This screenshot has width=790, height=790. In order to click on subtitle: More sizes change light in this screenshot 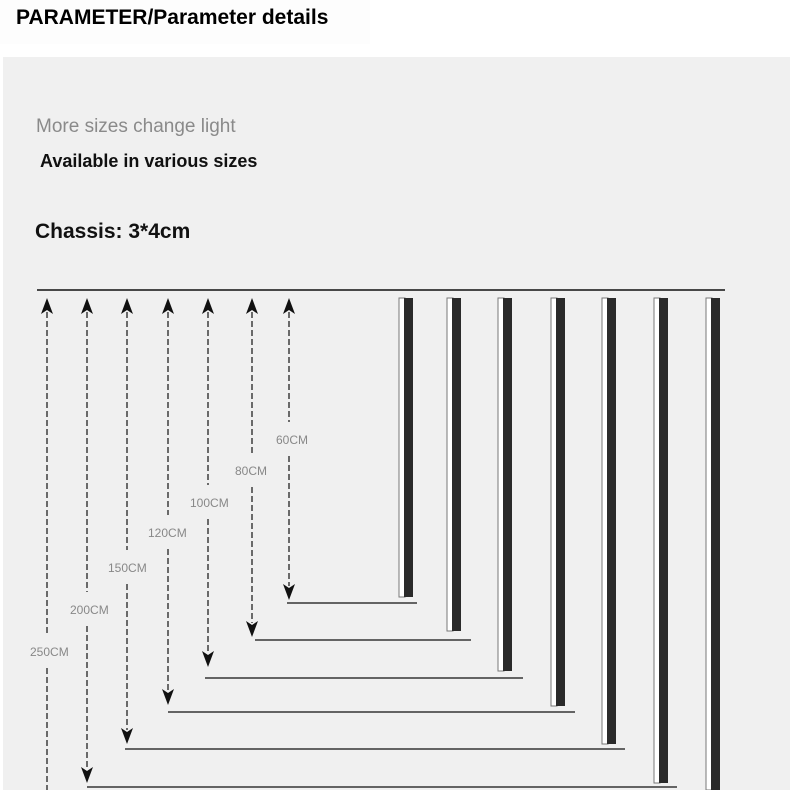, I will do `click(136, 126)`.